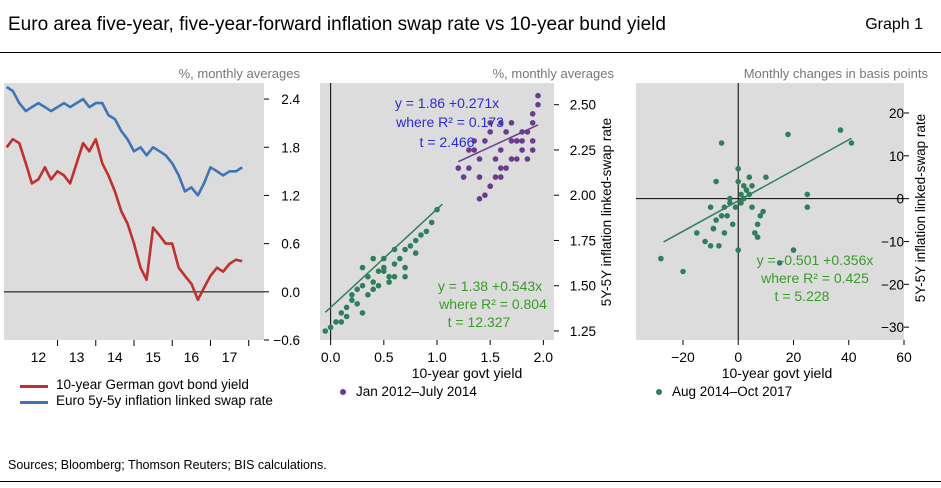 Image resolution: width=941 pixels, height=488 pixels. Describe the element at coordinates (290, 195) in the screenshot. I see `panel1-y-tick-label: 1.2` at that location.